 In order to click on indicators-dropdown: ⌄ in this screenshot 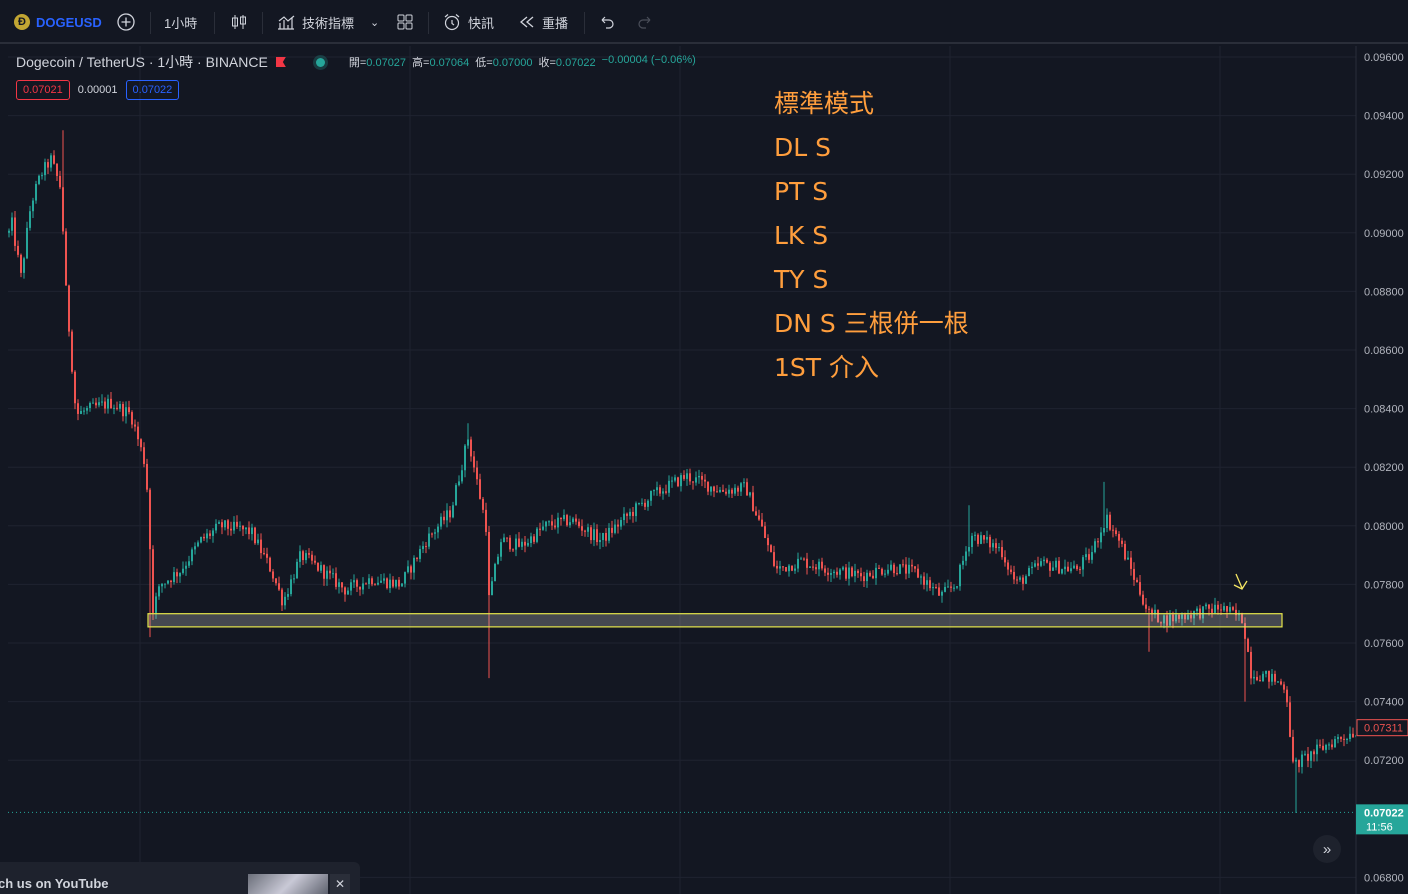, I will do `click(374, 22)`.